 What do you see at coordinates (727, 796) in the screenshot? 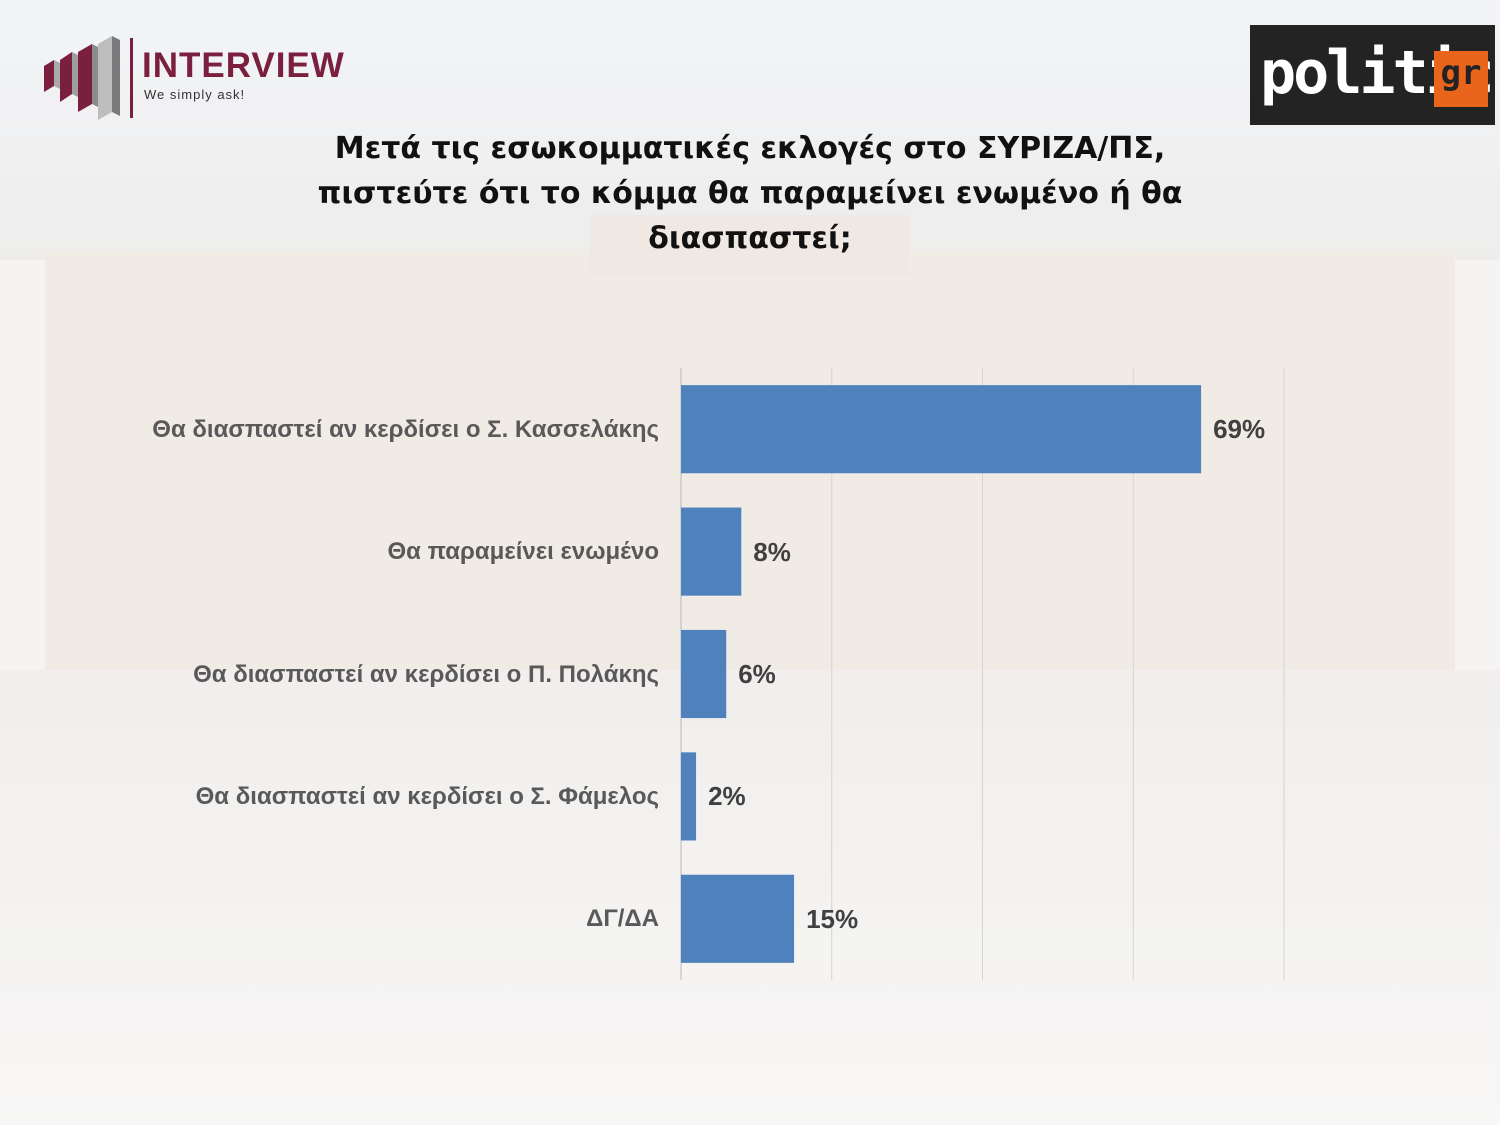
I see `data-label: 2%` at bounding box center [727, 796].